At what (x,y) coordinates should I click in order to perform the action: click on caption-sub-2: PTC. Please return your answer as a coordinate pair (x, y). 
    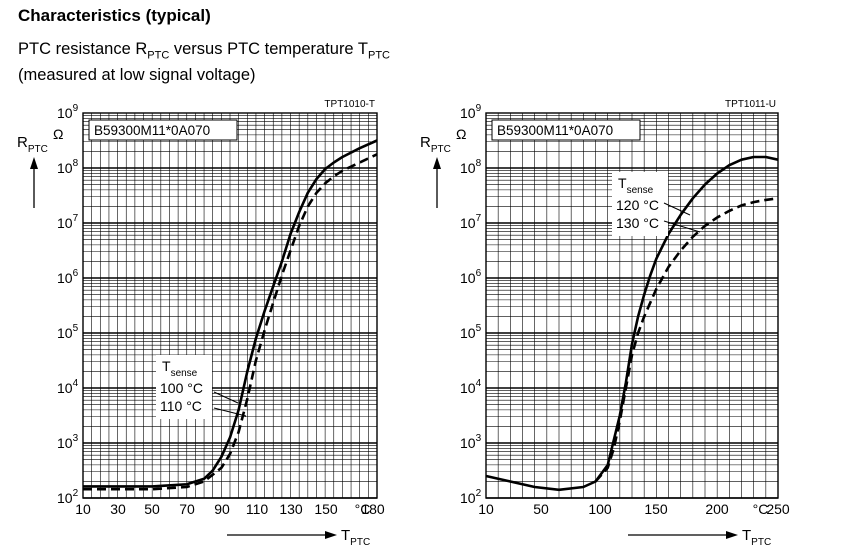
    Looking at the image, I should click on (378, 55).